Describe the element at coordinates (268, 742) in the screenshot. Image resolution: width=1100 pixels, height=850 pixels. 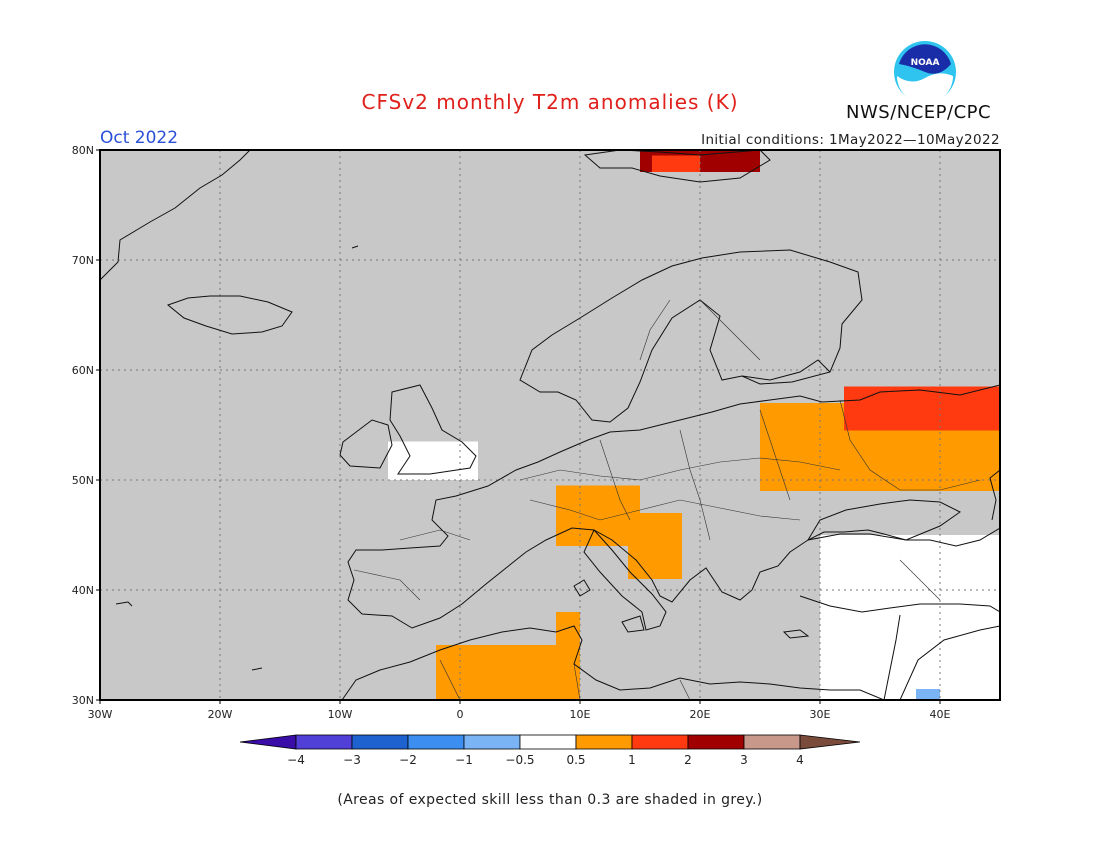
I see `colorbar-low-arrow` at that location.